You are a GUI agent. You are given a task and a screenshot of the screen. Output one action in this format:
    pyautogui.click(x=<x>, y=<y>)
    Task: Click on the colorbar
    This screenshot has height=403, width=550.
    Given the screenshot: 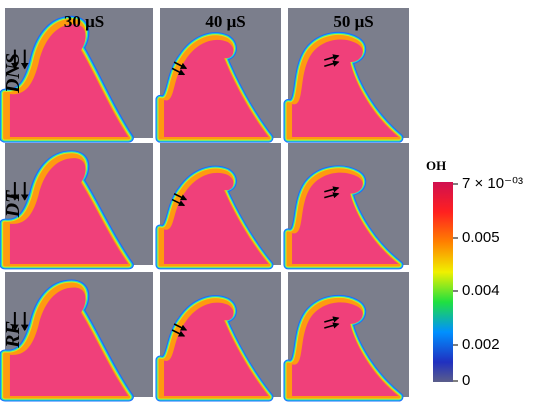 What is the action you would take?
    pyautogui.click(x=443, y=282)
    